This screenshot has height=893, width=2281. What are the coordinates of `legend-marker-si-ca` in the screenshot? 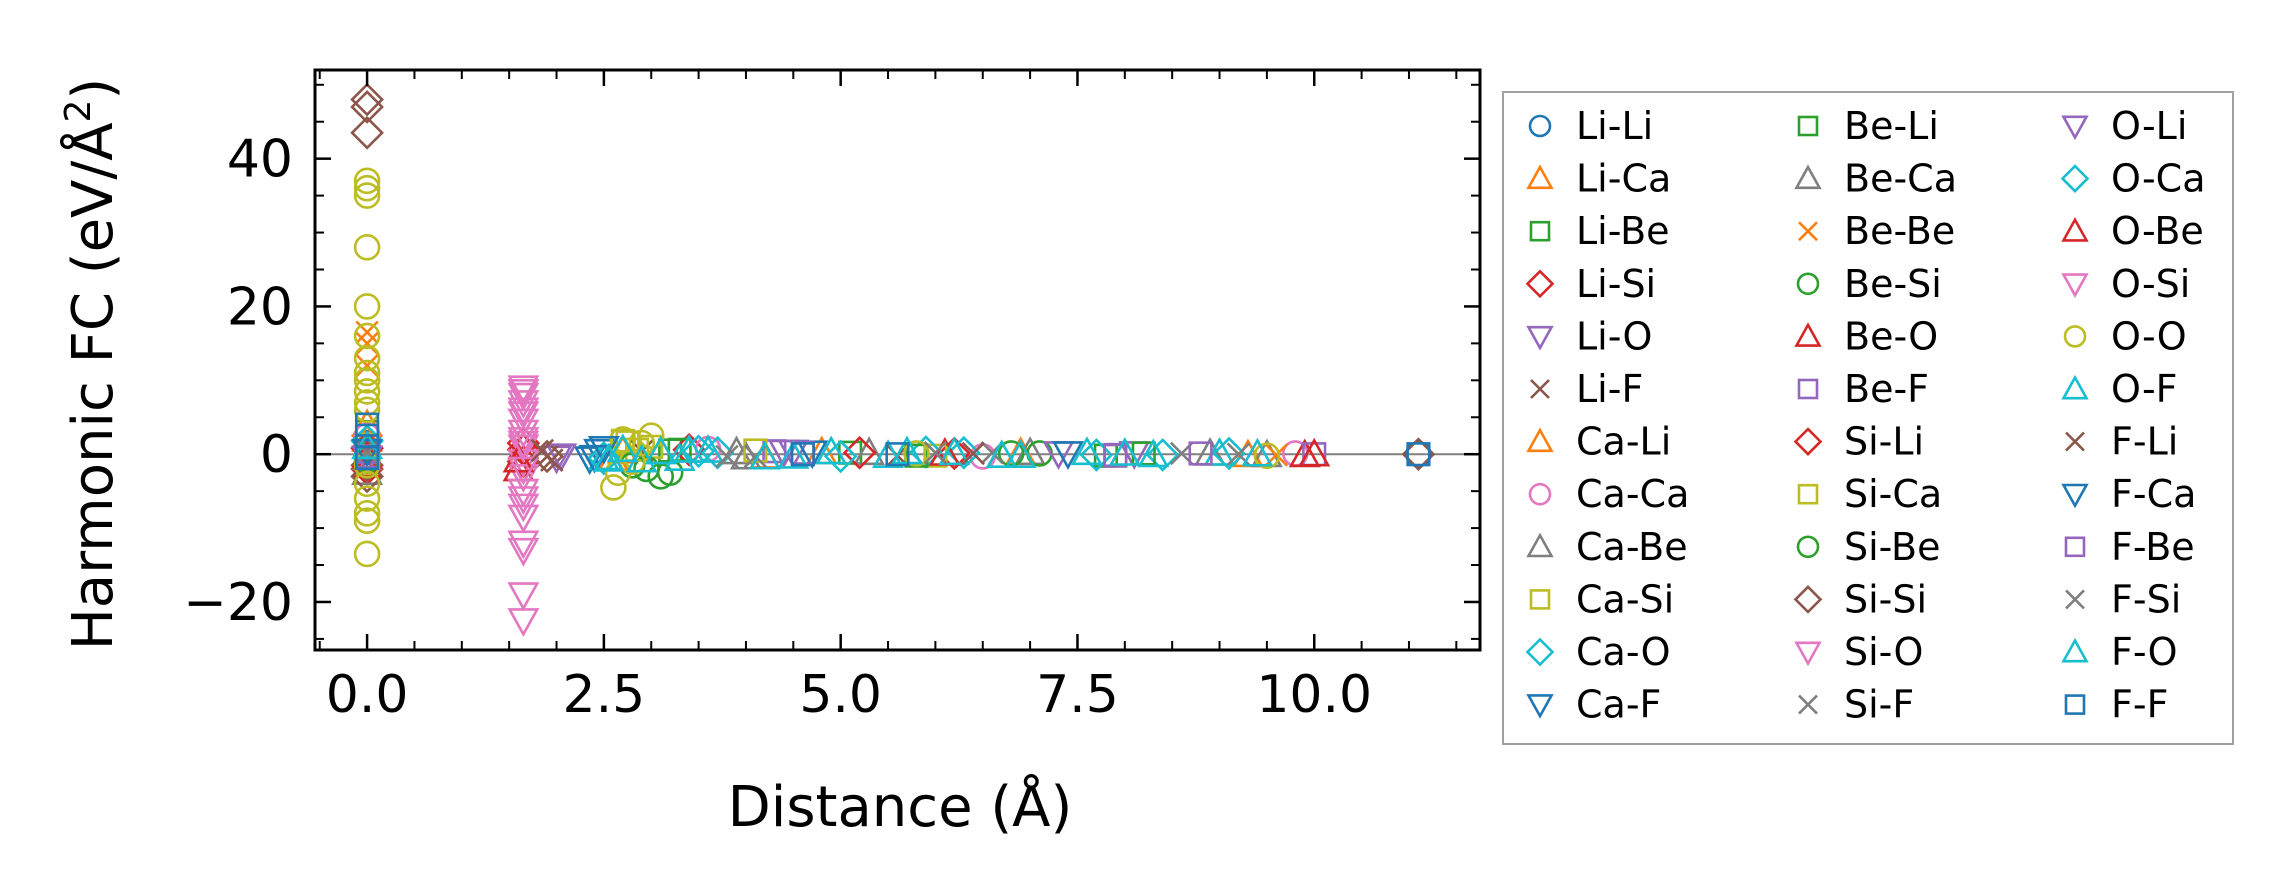 It's located at (1808, 494).